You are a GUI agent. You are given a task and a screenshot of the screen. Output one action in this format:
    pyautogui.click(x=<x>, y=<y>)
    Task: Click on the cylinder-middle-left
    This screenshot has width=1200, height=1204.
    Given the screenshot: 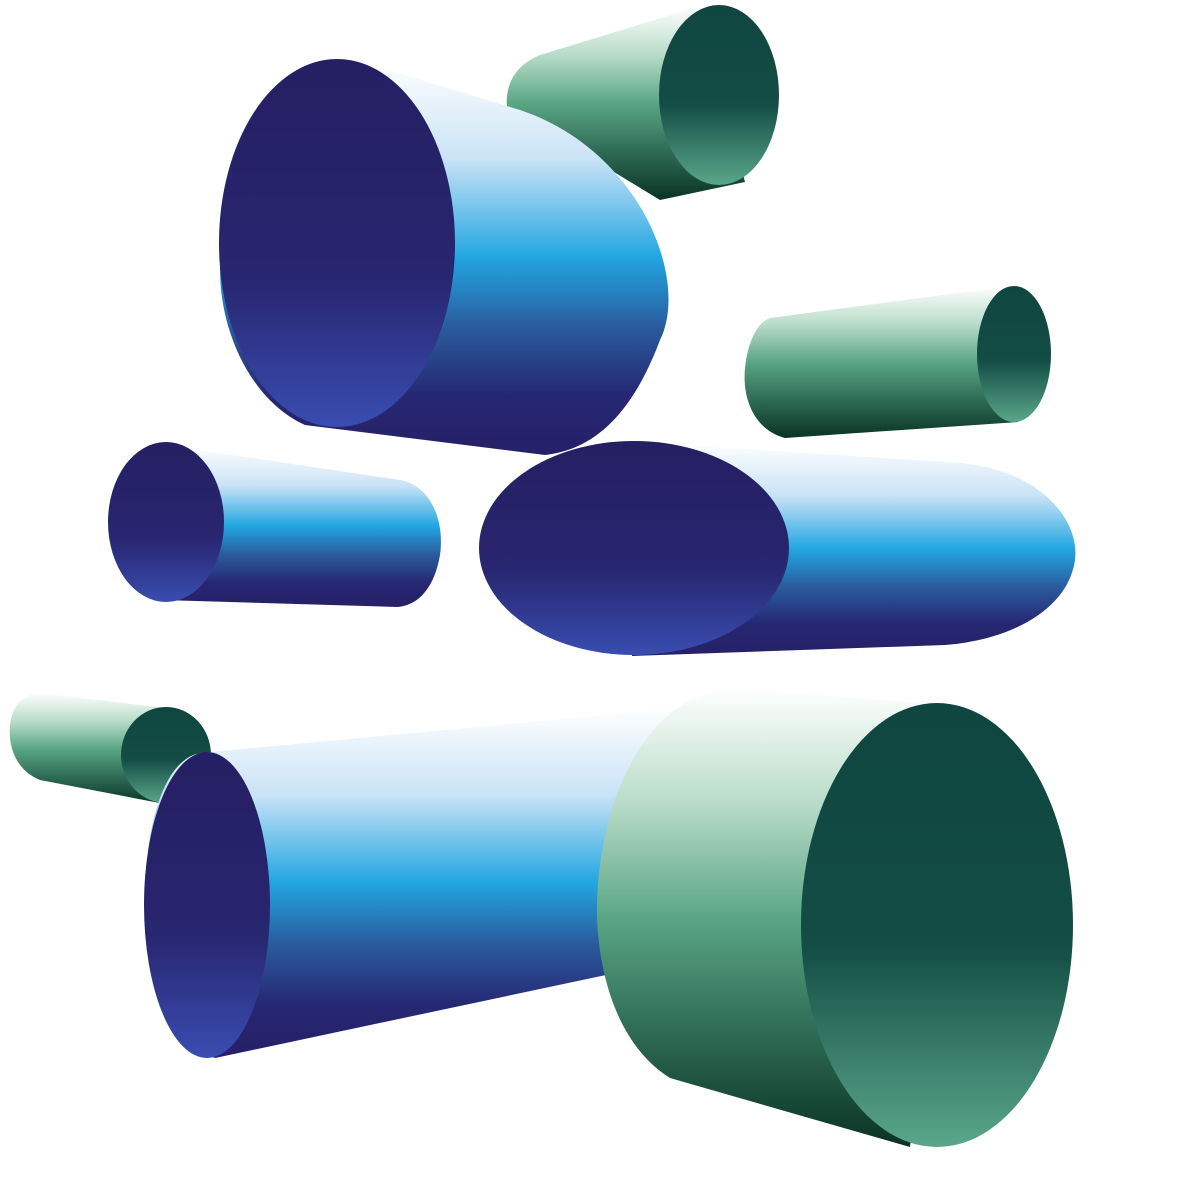 What is the action you would take?
    pyautogui.click(x=274, y=524)
    